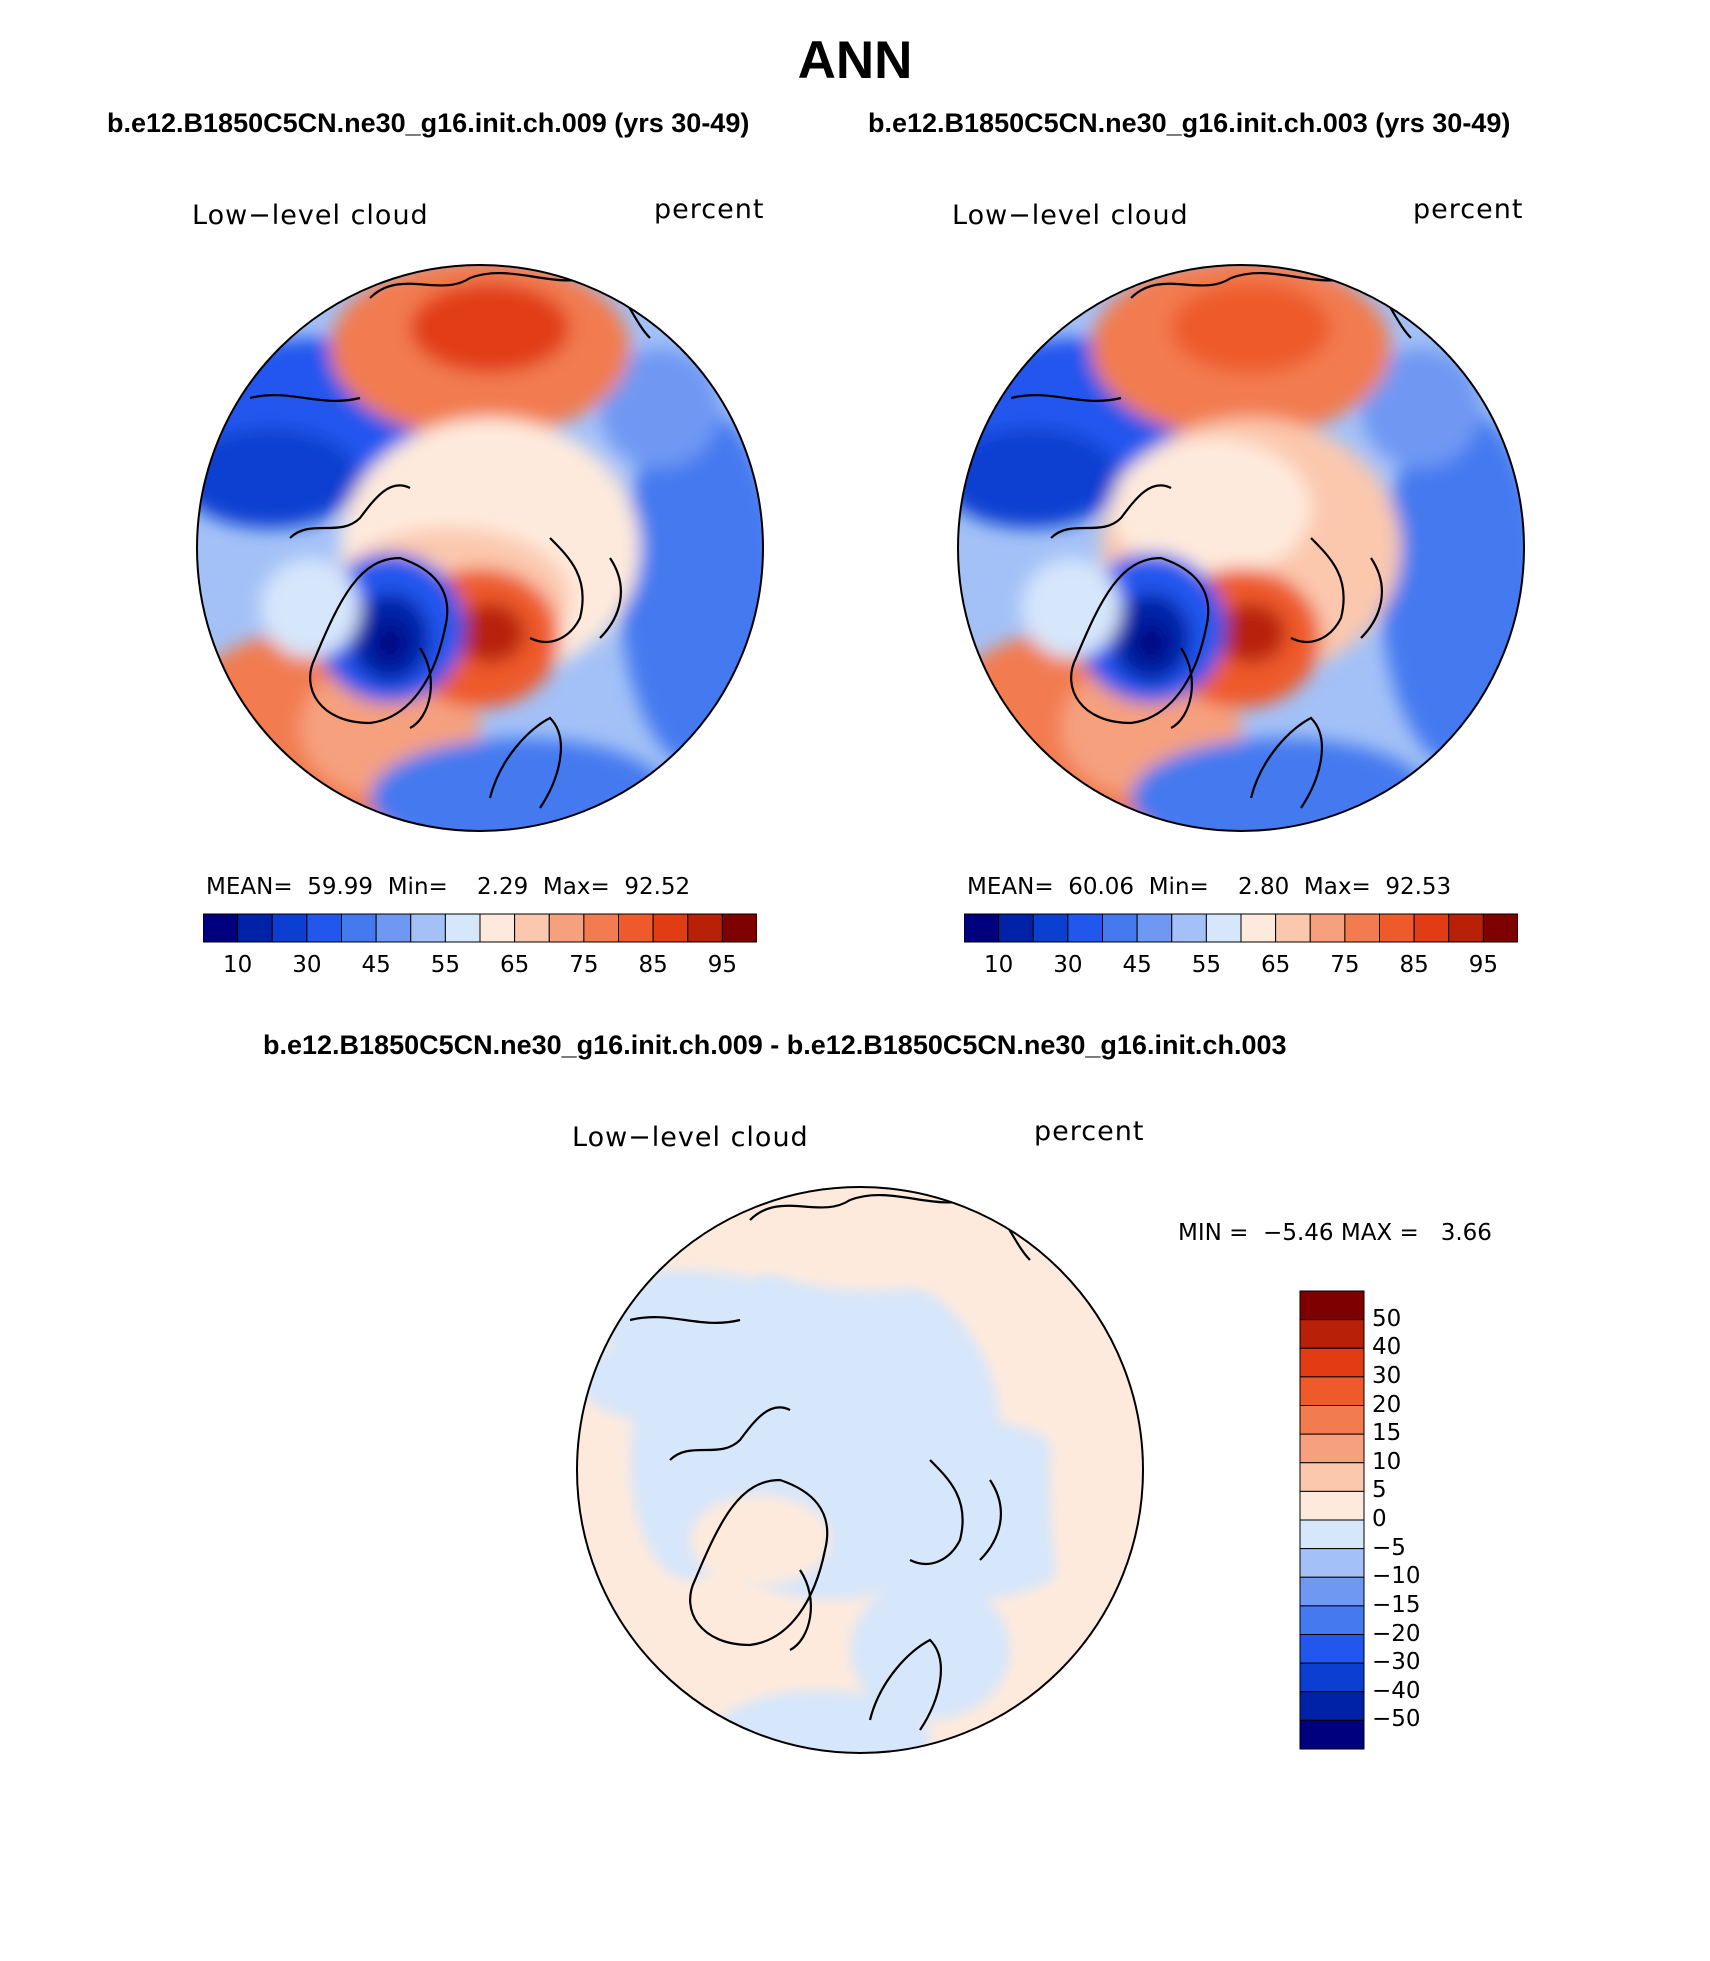 The image size is (1710, 1961). I want to click on min-label: MIN =, so click(1213, 1233).